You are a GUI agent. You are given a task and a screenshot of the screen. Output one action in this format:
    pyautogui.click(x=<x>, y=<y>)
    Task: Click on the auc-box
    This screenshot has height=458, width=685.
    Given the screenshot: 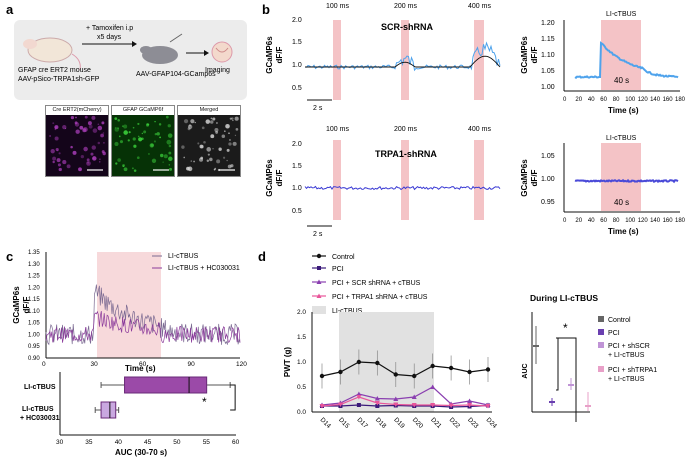 What is the action you would take?
    pyautogui.click(x=166, y=385)
    